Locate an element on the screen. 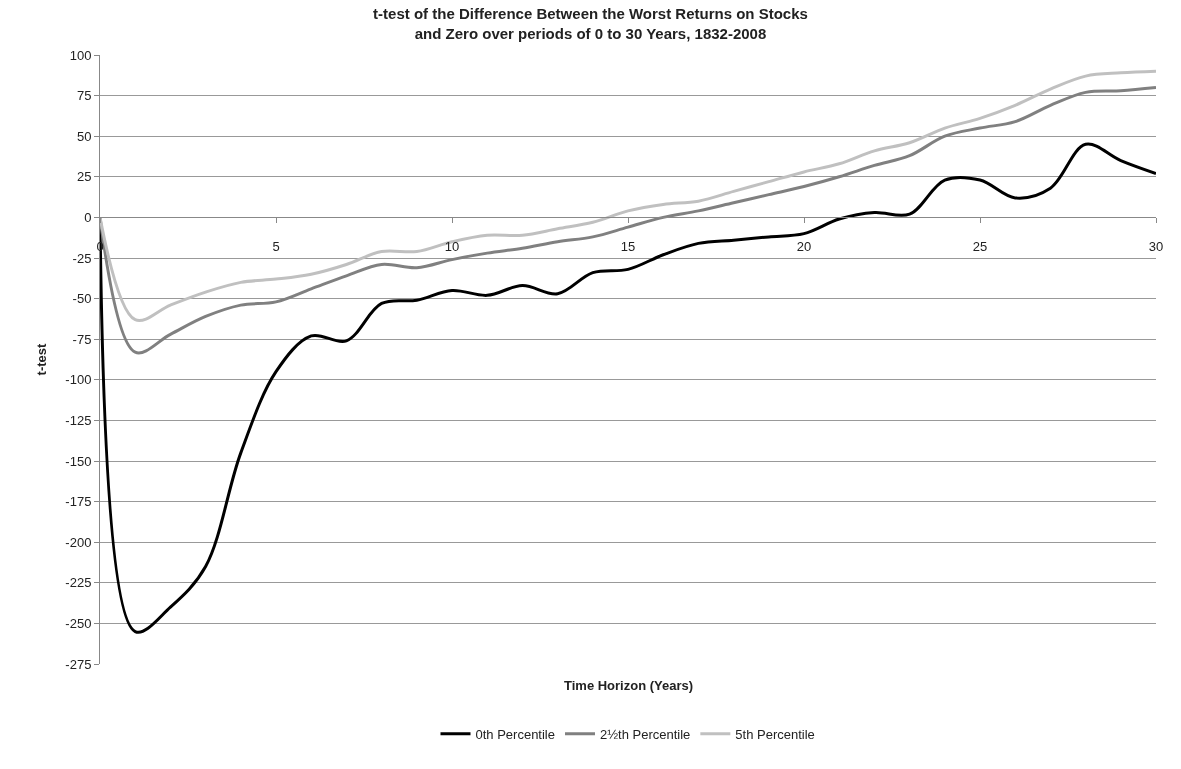 The height and width of the screenshot is (769, 1181). y-tick-label: 0 is located at coordinates (88, 217).